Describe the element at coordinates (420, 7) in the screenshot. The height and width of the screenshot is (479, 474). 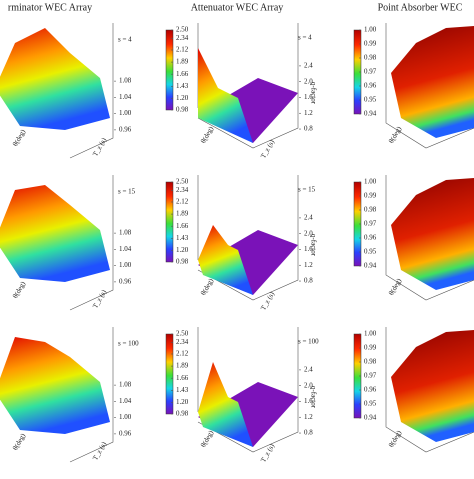
I see `column-title: Point Absorber WEC` at that location.